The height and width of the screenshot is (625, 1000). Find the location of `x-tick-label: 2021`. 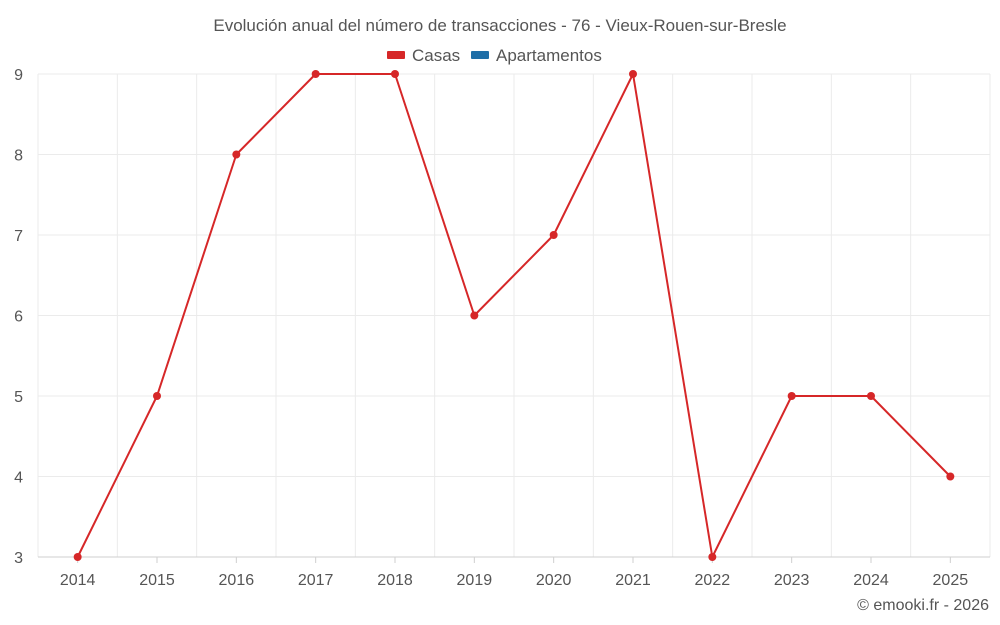

x-tick-label: 2021 is located at coordinates (633, 580).